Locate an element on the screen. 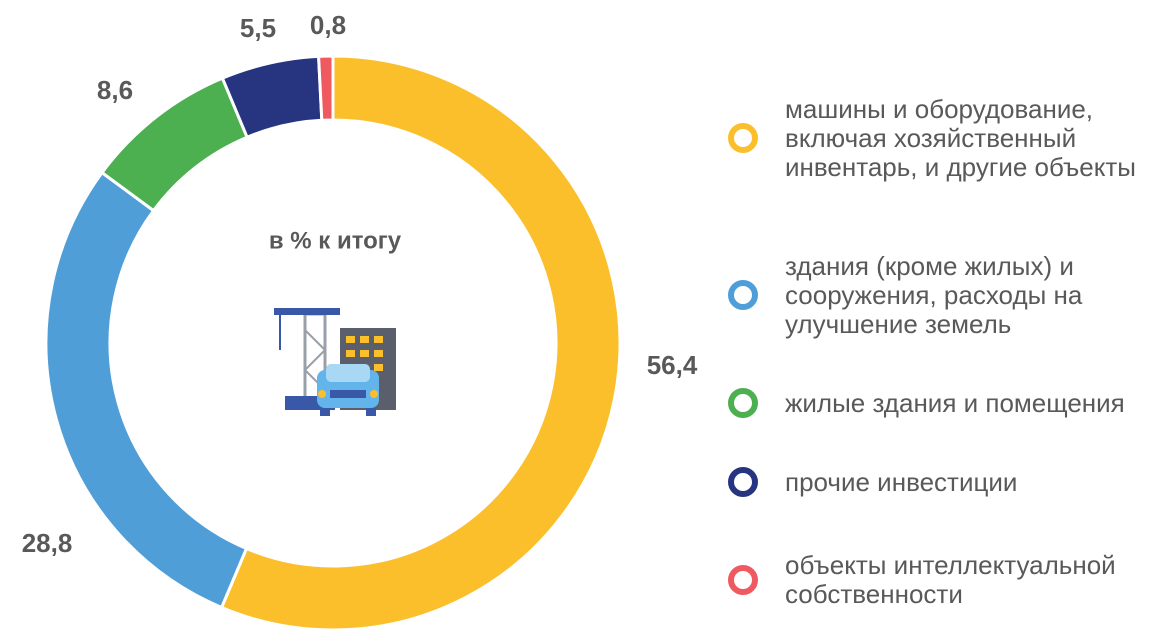  center-annotation: в % к итогу is located at coordinates (335, 240).